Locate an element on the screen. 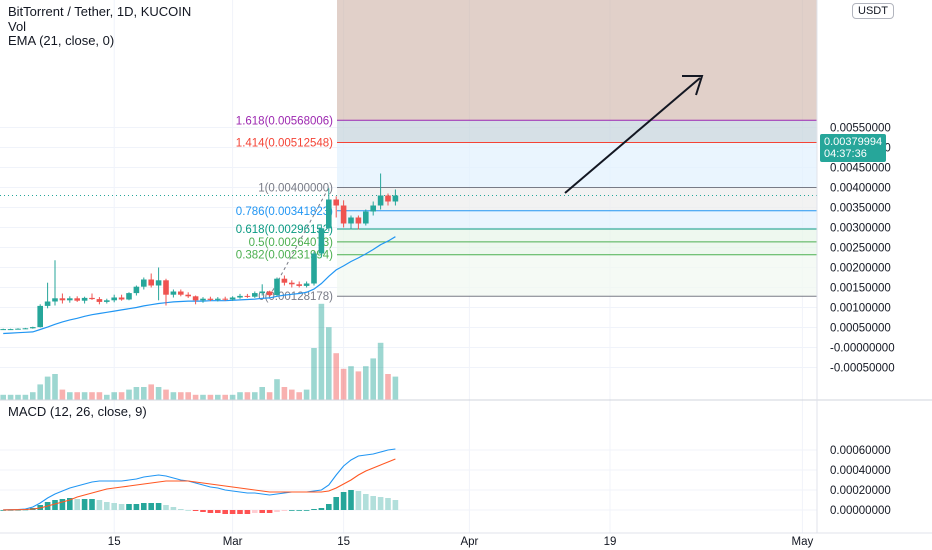 Image resolution: width=932 pixels, height=550 pixels. price-axis-label: 0.00250000 is located at coordinates (860, 249).